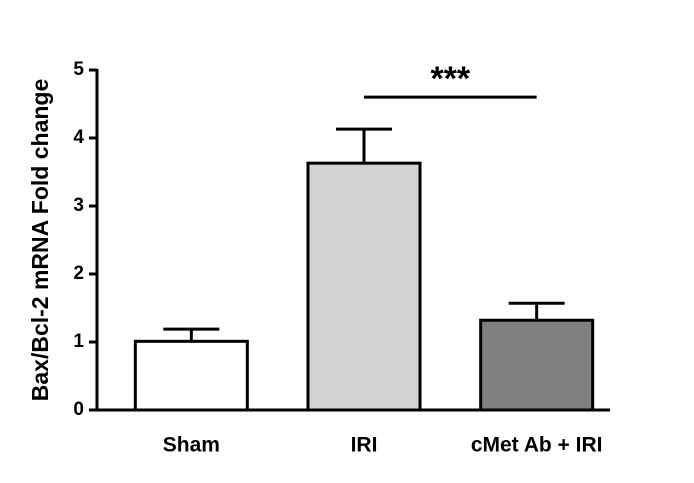 This screenshot has height=483, width=694. What do you see at coordinates (78, 69) in the screenshot?
I see `y-tick-label: 5` at bounding box center [78, 69].